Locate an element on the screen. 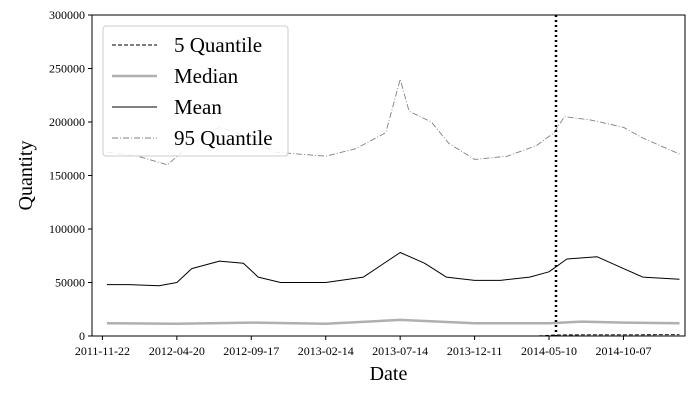  x-tick-label: 2014-05-10 is located at coordinates (549, 351).